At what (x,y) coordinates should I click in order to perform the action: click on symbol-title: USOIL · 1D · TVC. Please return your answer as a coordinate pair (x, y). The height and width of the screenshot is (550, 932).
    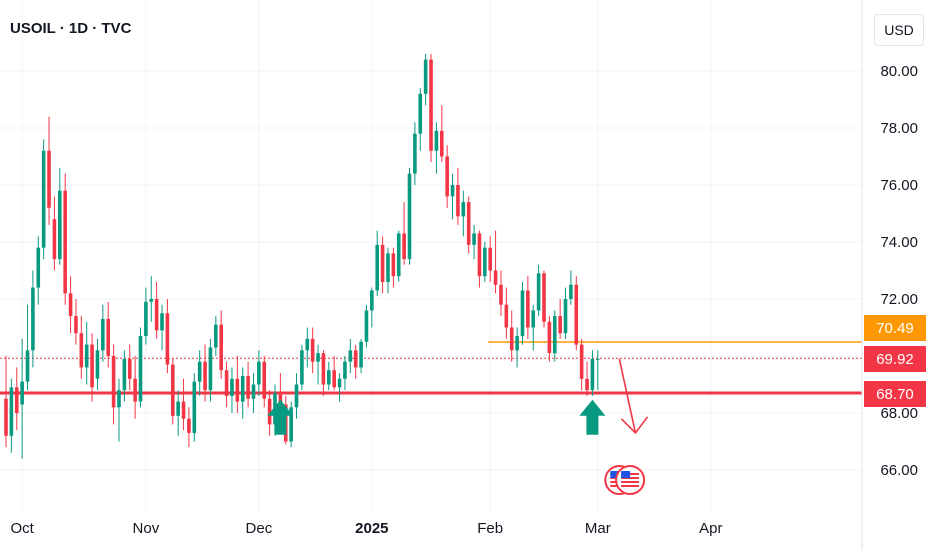
    Looking at the image, I should click on (71, 28).